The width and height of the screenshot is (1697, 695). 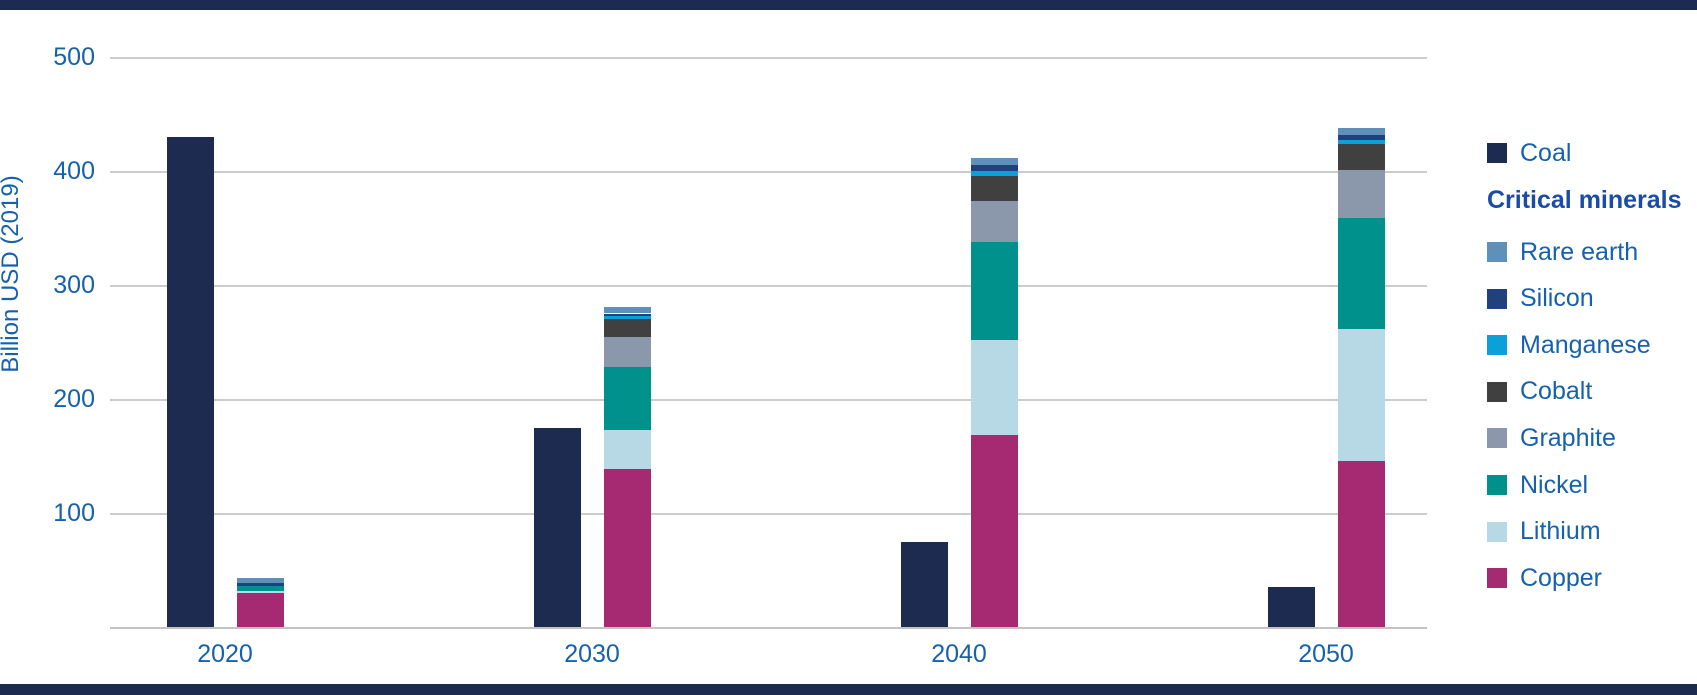 What do you see at coordinates (1497, 252) in the screenshot?
I see `legend-swatch-rare-earth` at bounding box center [1497, 252].